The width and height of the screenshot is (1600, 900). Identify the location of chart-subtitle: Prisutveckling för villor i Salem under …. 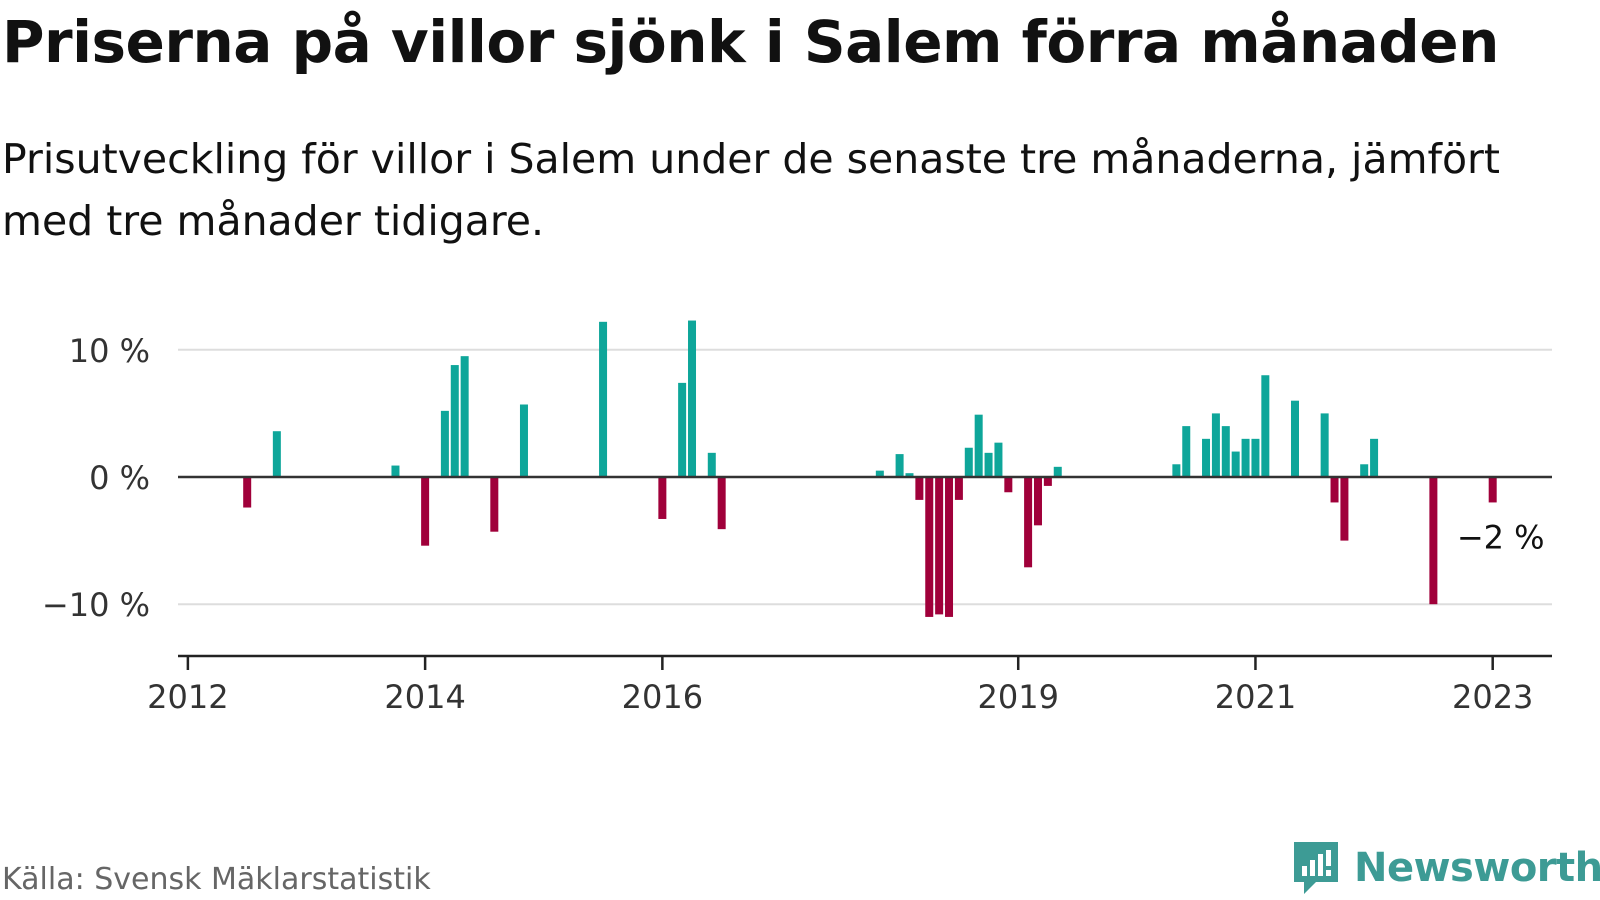
(751, 190).